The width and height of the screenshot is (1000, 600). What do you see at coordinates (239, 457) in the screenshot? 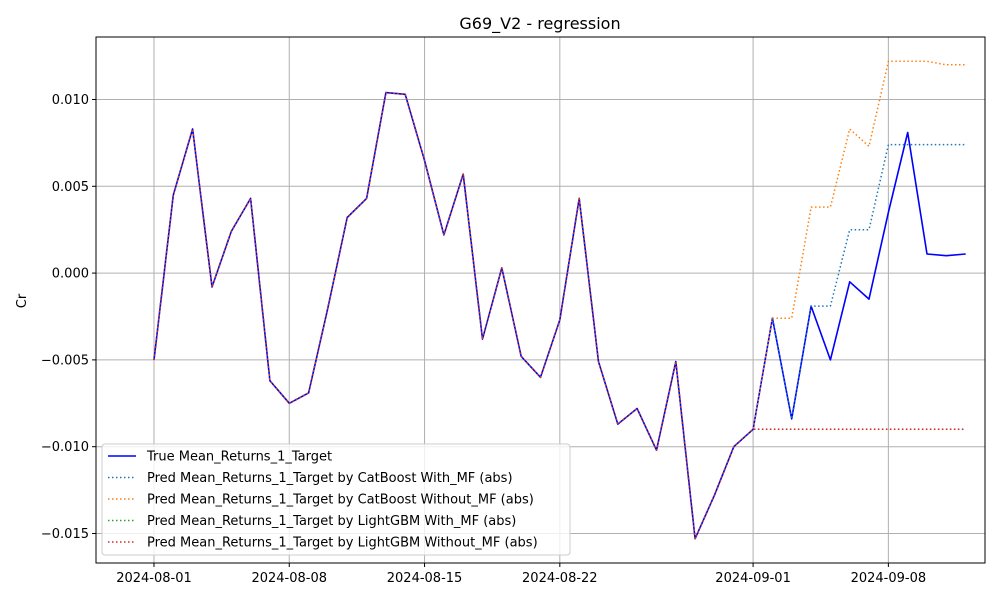
I see `legend-label: True Mean_Returns_1_Target` at bounding box center [239, 457].